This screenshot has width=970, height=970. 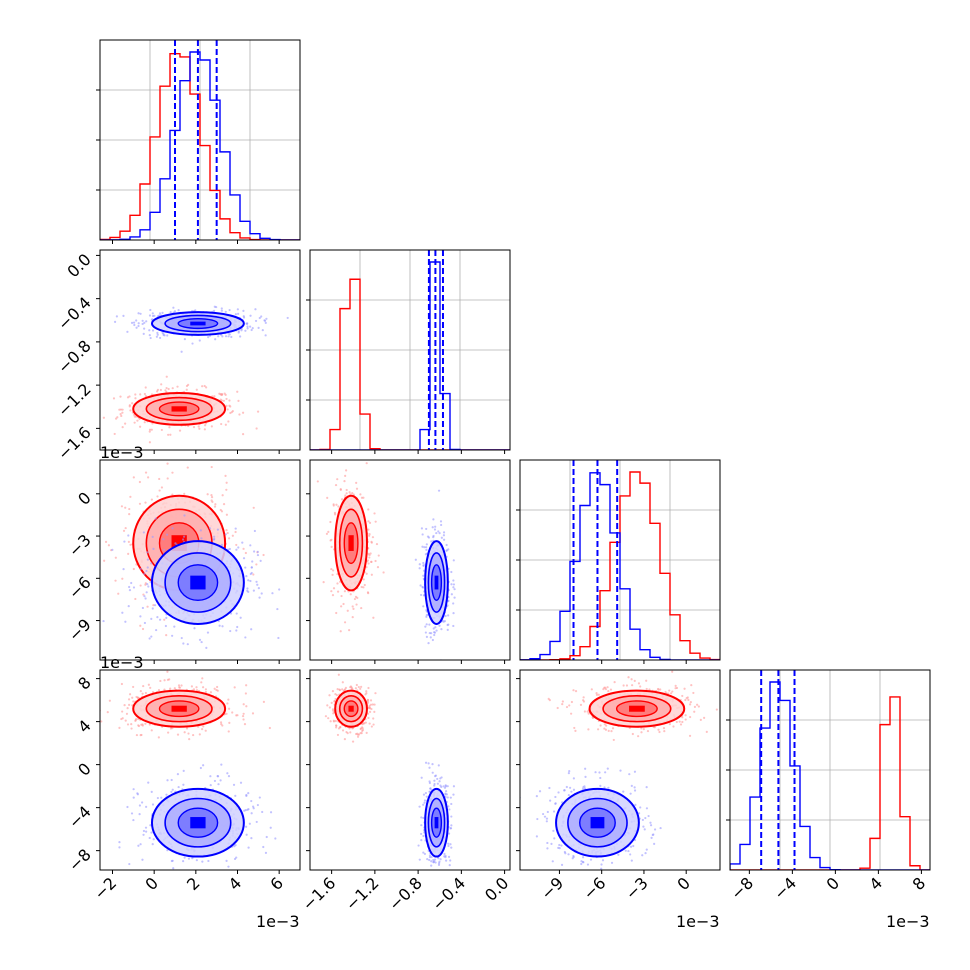 I want to click on y-tick-label: −1.2, so click(x=74, y=400).